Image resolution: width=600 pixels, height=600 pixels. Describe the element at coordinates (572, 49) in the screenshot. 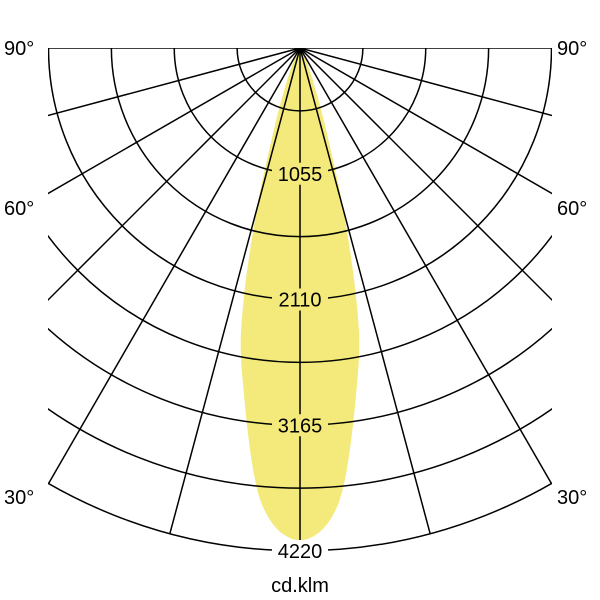

I see `angle-label-right-90: 90°` at that location.